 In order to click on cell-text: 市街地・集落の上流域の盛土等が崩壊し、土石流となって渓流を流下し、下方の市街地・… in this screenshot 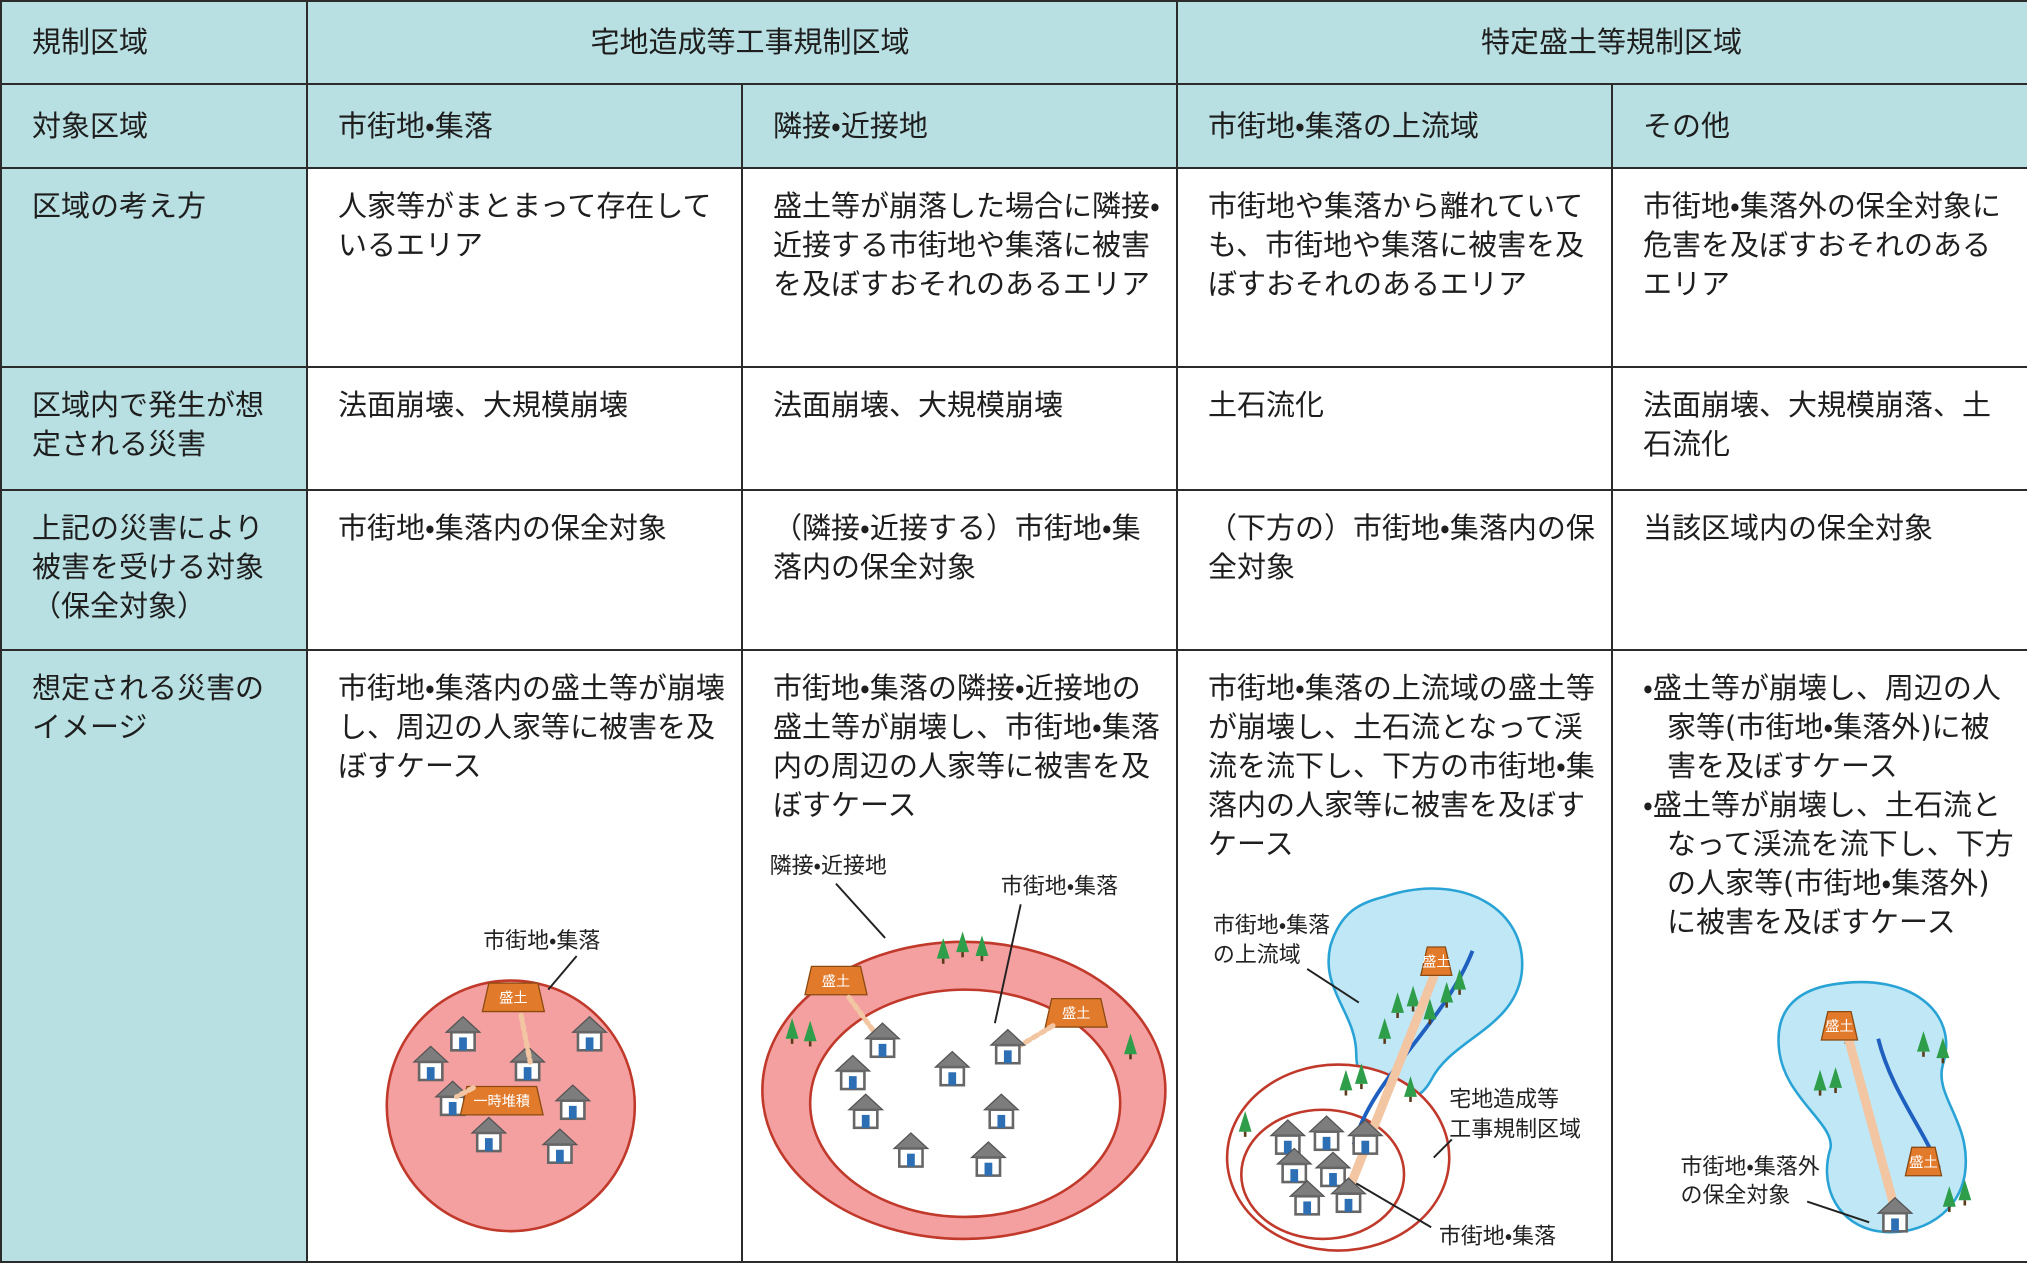, I will do `click(1401, 766)`.